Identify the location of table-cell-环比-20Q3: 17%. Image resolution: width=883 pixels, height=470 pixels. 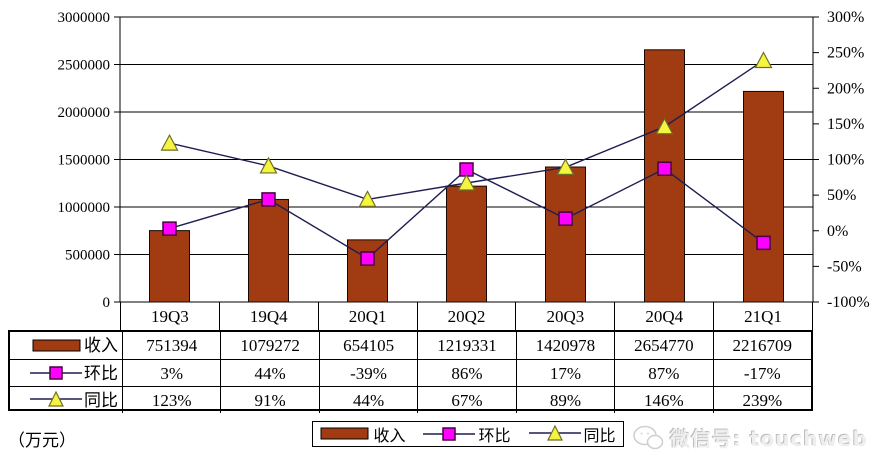
(565, 372).